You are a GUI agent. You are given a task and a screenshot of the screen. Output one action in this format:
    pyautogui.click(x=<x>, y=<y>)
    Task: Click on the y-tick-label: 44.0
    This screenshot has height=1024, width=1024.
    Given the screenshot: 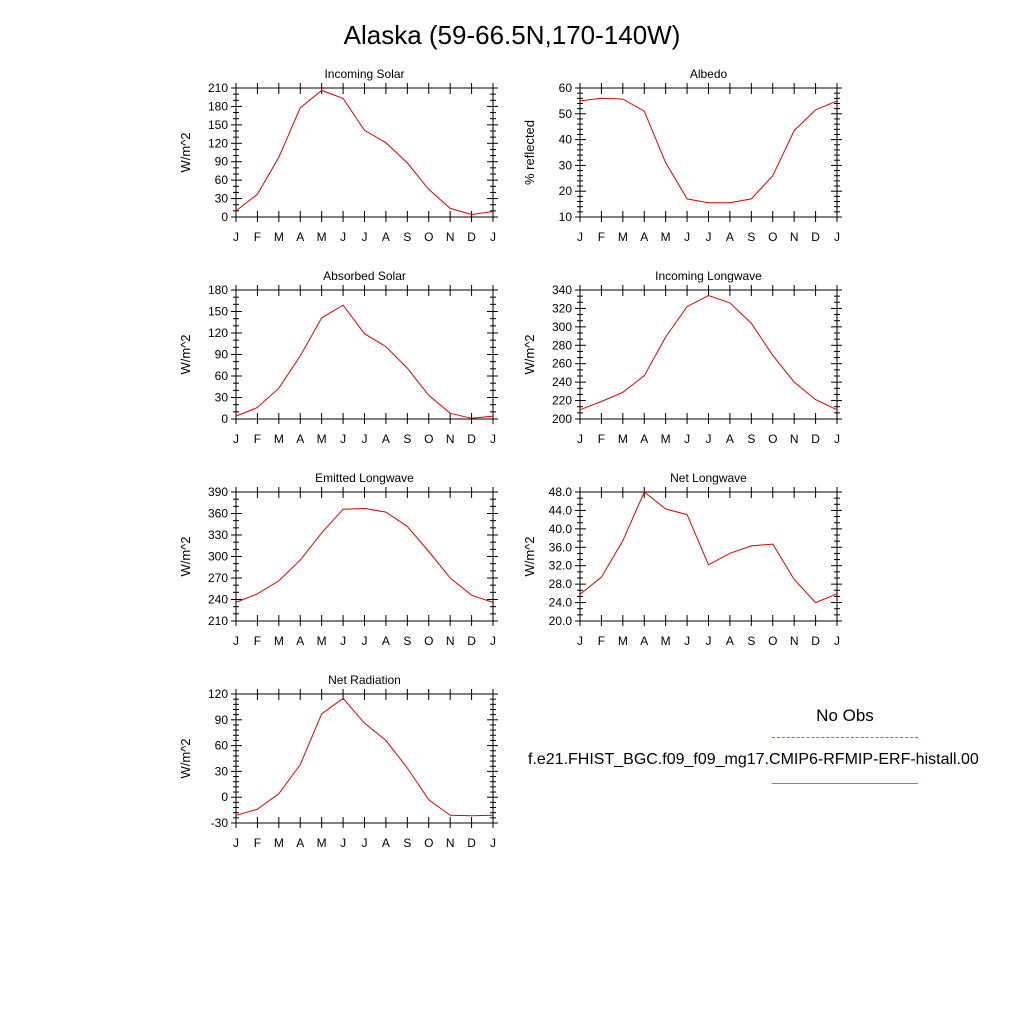 What is the action you would take?
    pyautogui.click(x=561, y=510)
    